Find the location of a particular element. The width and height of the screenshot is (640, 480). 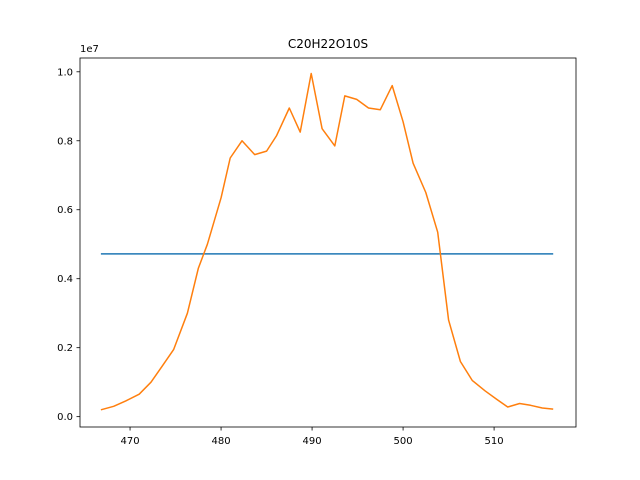

y-tick-label: 0.2 is located at coordinates (65, 348).